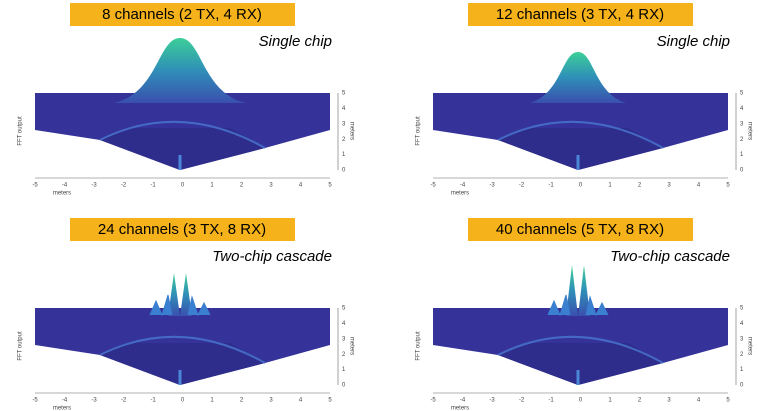 The width and height of the screenshot is (759, 411). I want to click on panel-label: 8 channels (2 TX, 4 RX), so click(182, 14).